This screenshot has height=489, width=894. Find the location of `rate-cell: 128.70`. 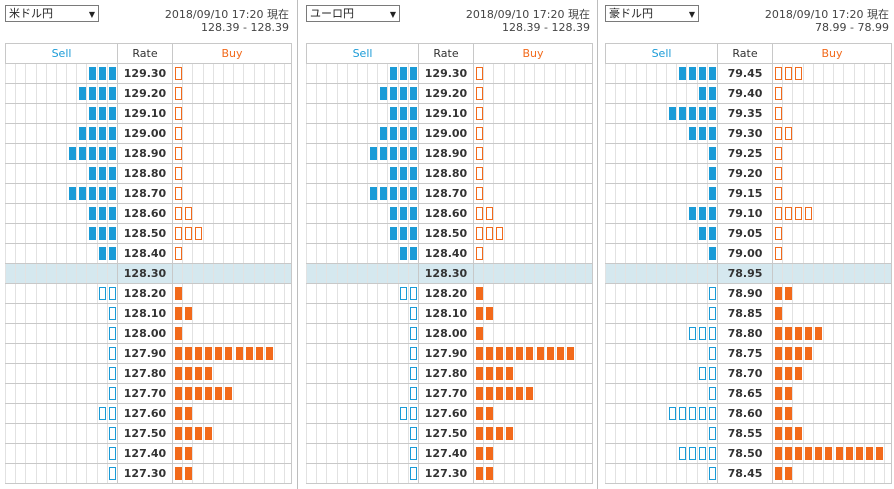

rate-cell: 128.70 is located at coordinates (145, 193).